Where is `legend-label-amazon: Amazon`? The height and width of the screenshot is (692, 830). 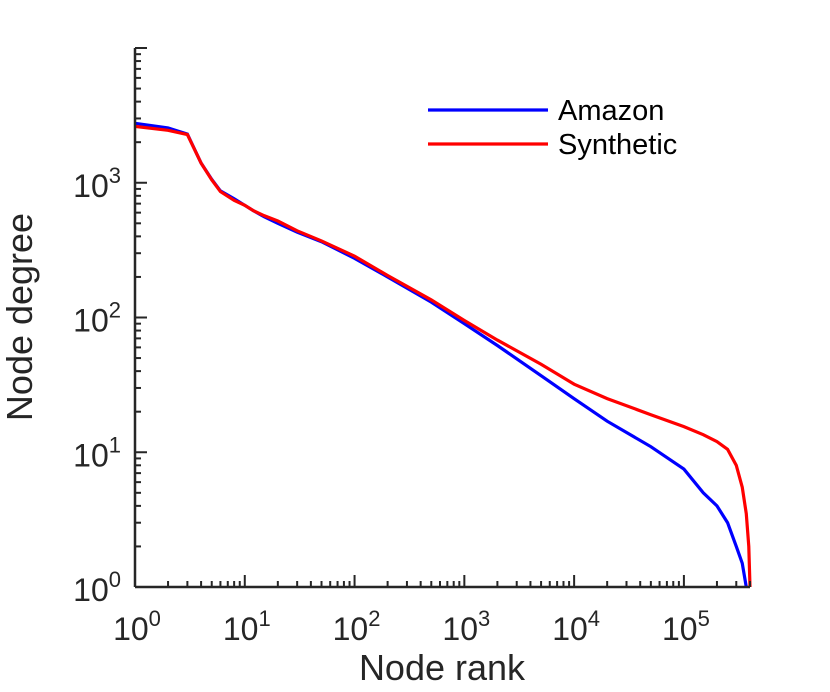 legend-label-amazon: Amazon is located at coordinates (611, 111).